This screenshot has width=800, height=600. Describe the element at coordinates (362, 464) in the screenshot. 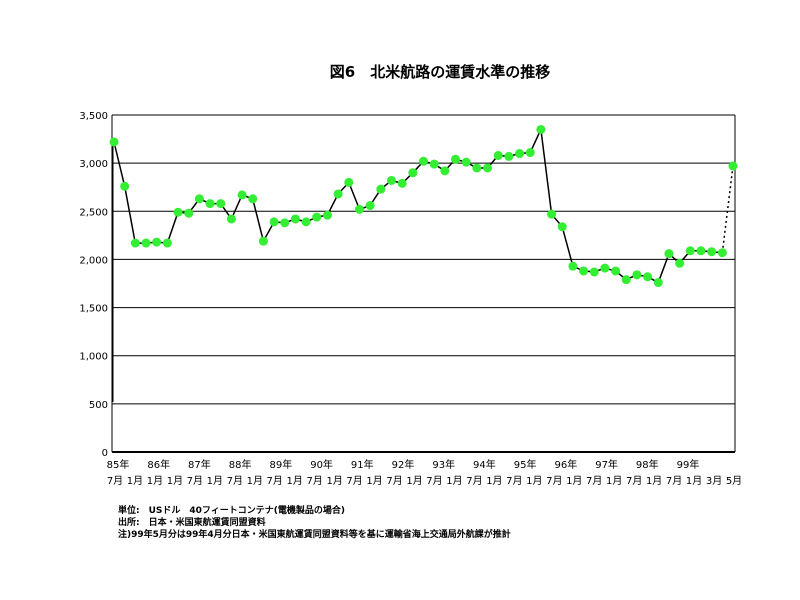

I see `x-year-label: 91年` at that location.